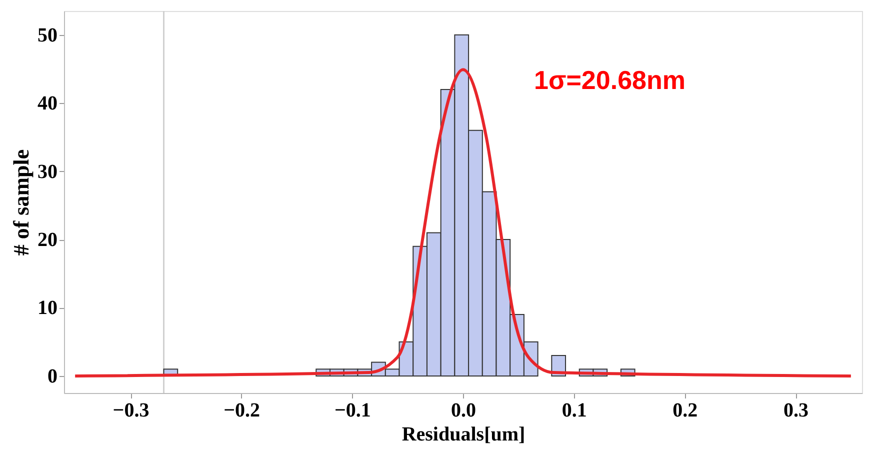 Image resolution: width=877 pixels, height=449 pixels. What do you see at coordinates (21, 202) in the screenshot?
I see `y-axis-title: # of sample` at bounding box center [21, 202].